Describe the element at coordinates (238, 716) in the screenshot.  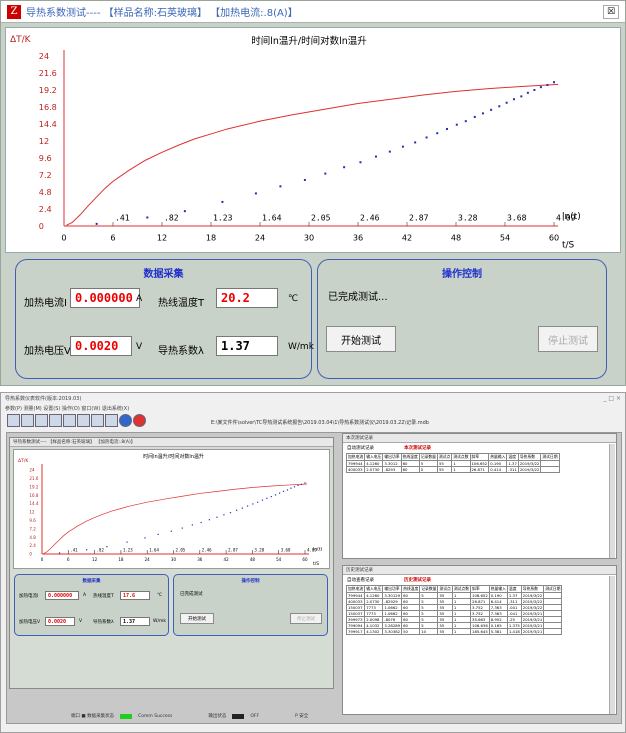
I see `output-led-icon` at that location.